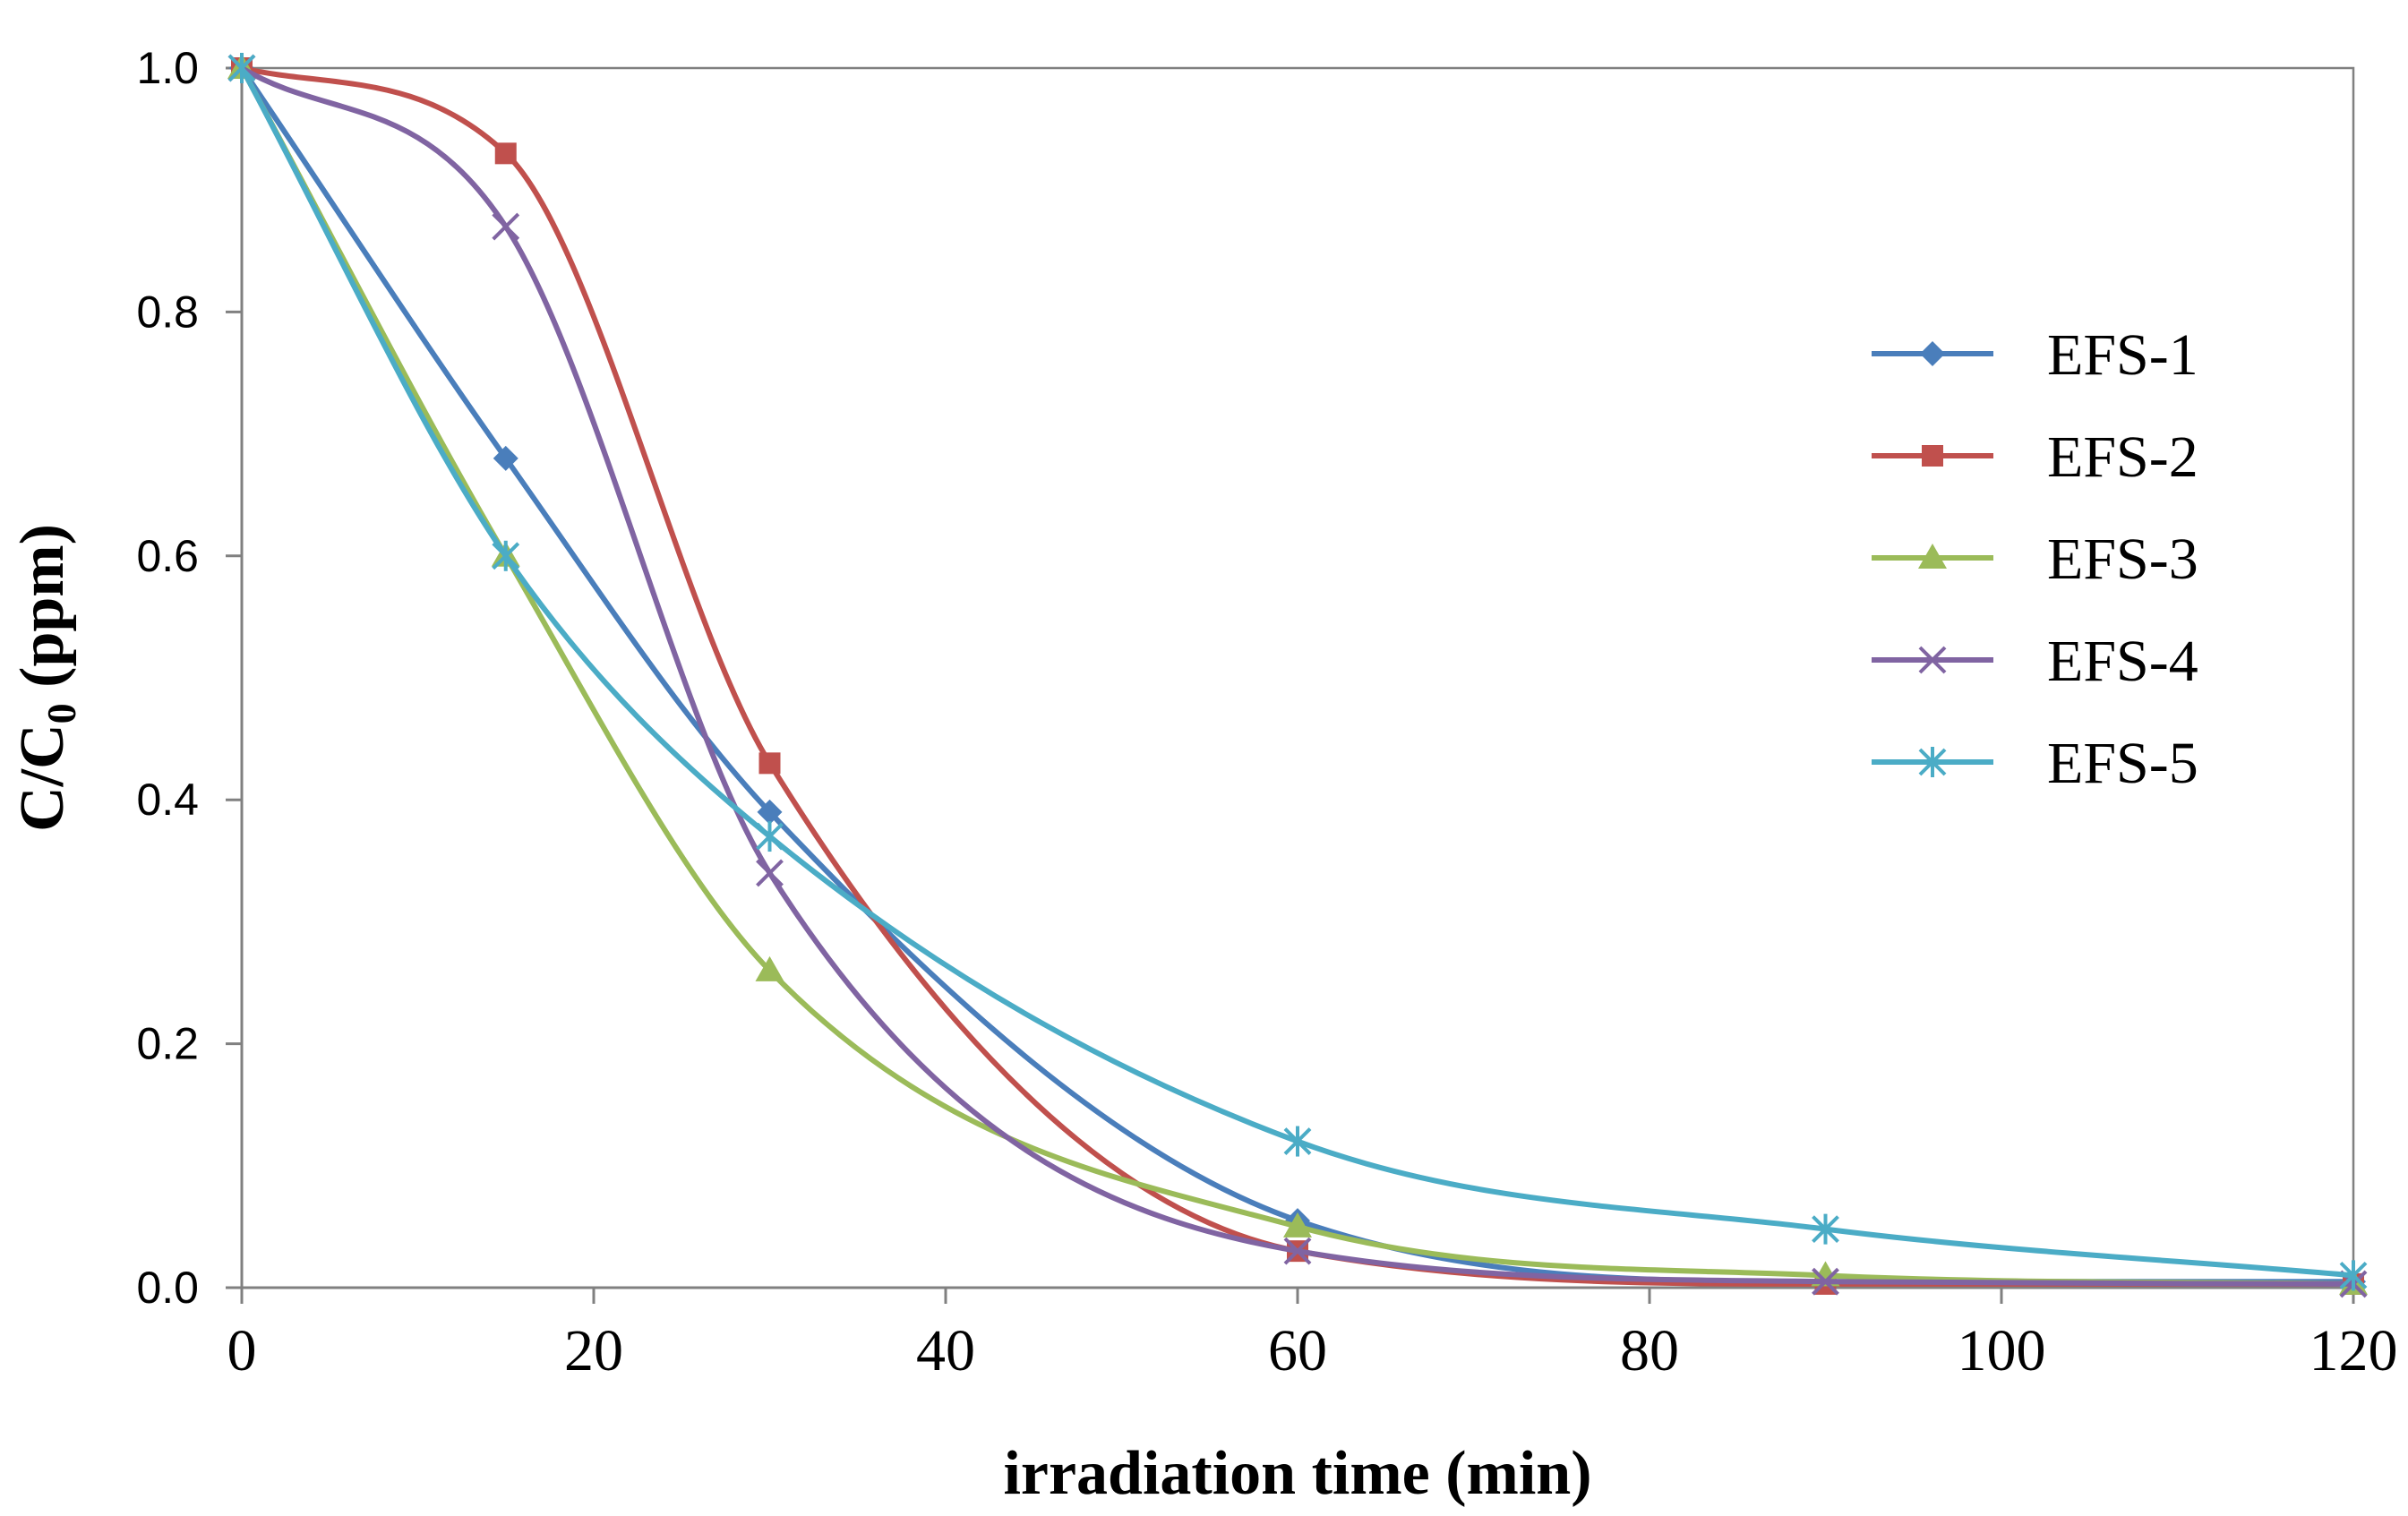 The height and width of the screenshot is (1516, 2408). I want to click on y-tick-label: 0.8, so click(167, 312).